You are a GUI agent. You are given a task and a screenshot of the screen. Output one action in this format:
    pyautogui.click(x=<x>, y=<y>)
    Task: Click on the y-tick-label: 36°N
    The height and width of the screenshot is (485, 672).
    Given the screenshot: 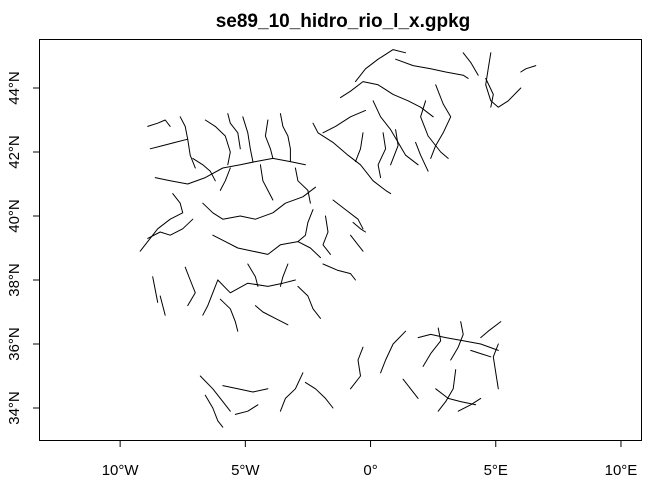 What is the action you would take?
    pyautogui.click(x=14, y=344)
    